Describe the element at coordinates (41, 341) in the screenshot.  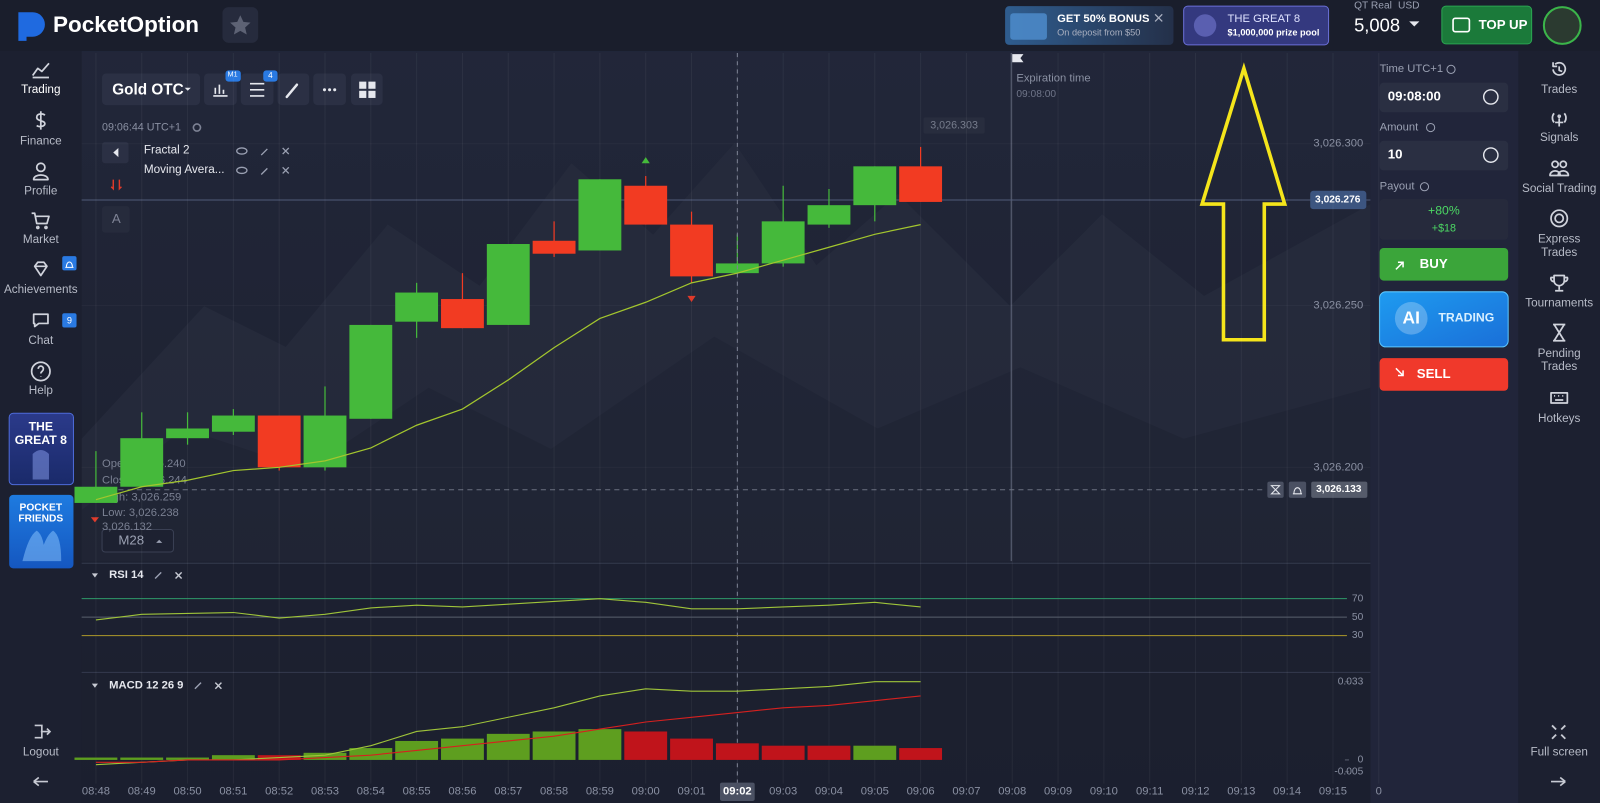
I see `nav-label: Chat` at that location.